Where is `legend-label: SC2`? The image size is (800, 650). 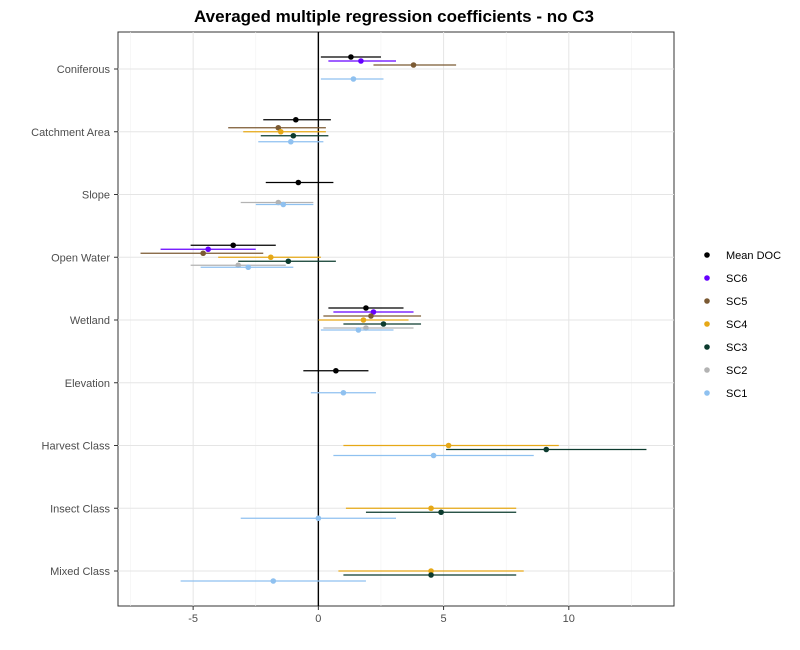
legend-label: SC2 is located at coordinates (736, 371).